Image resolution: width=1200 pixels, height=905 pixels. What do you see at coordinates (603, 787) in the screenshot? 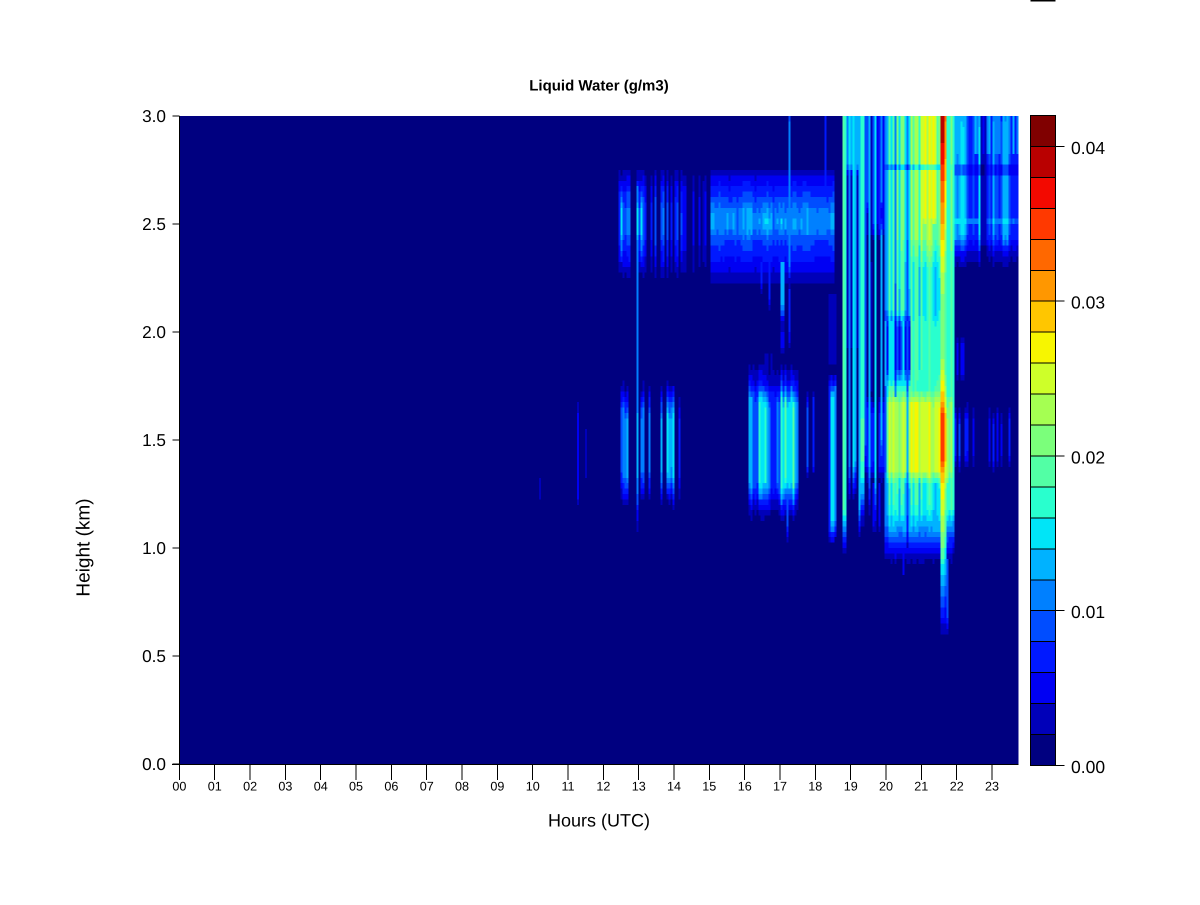
I see `svg-text: 12` at bounding box center [603, 787].